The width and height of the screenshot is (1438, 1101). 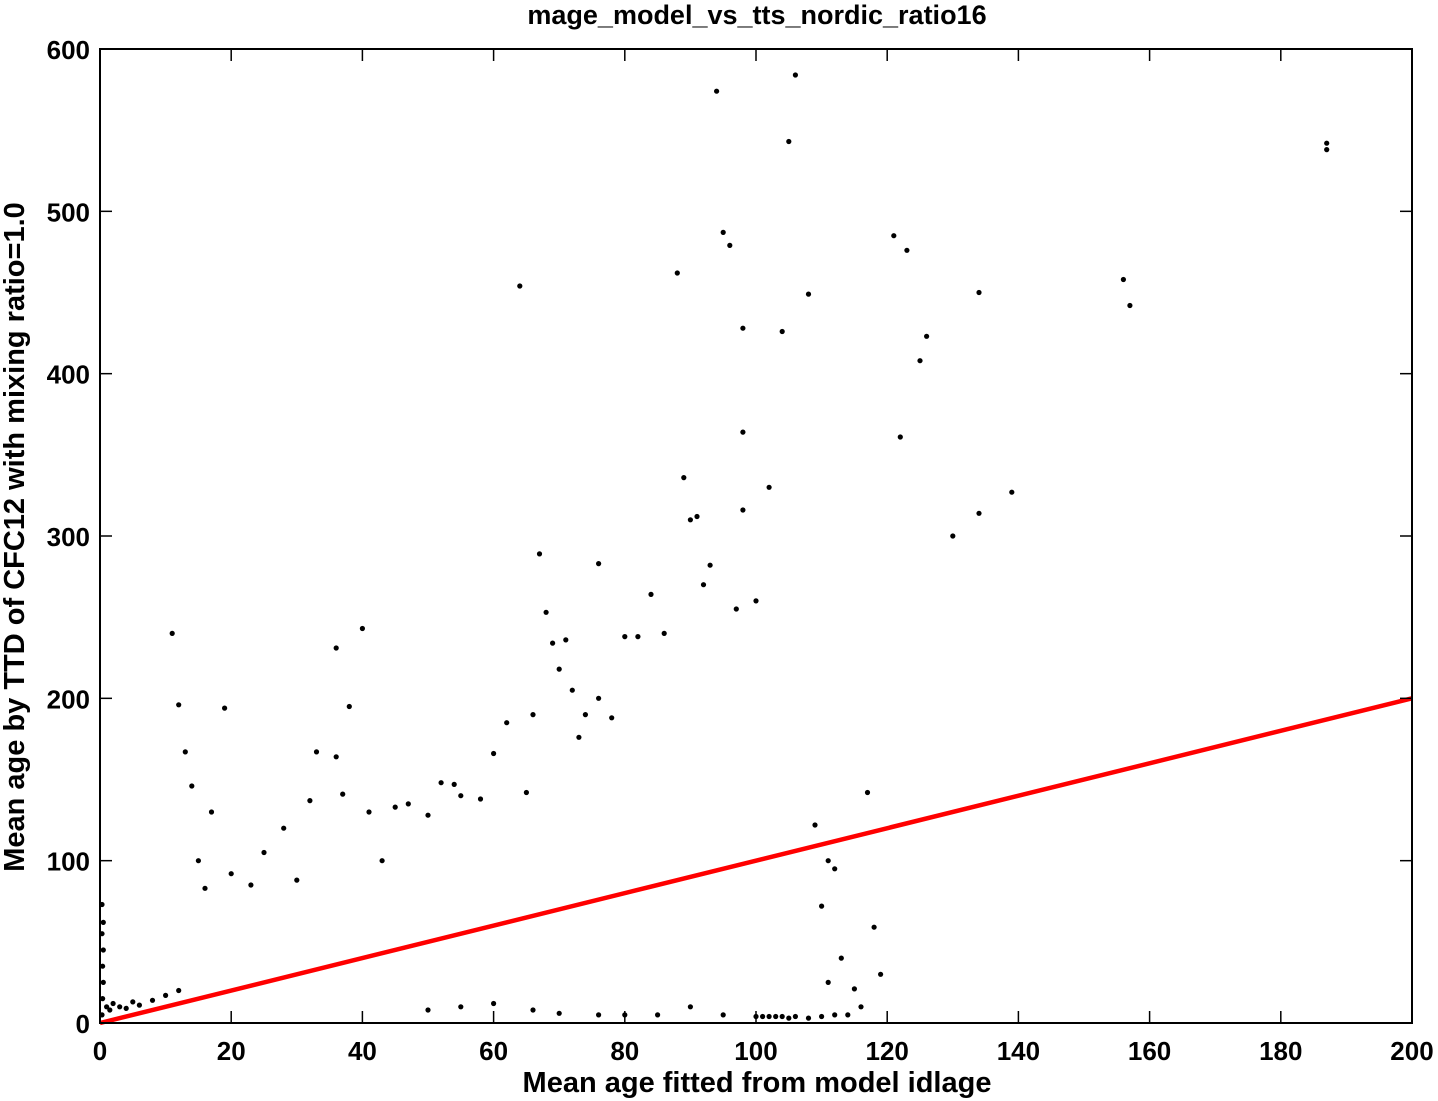 What do you see at coordinates (231, 1051) in the screenshot?
I see `x-tick-label: 20` at bounding box center [231, 1051].